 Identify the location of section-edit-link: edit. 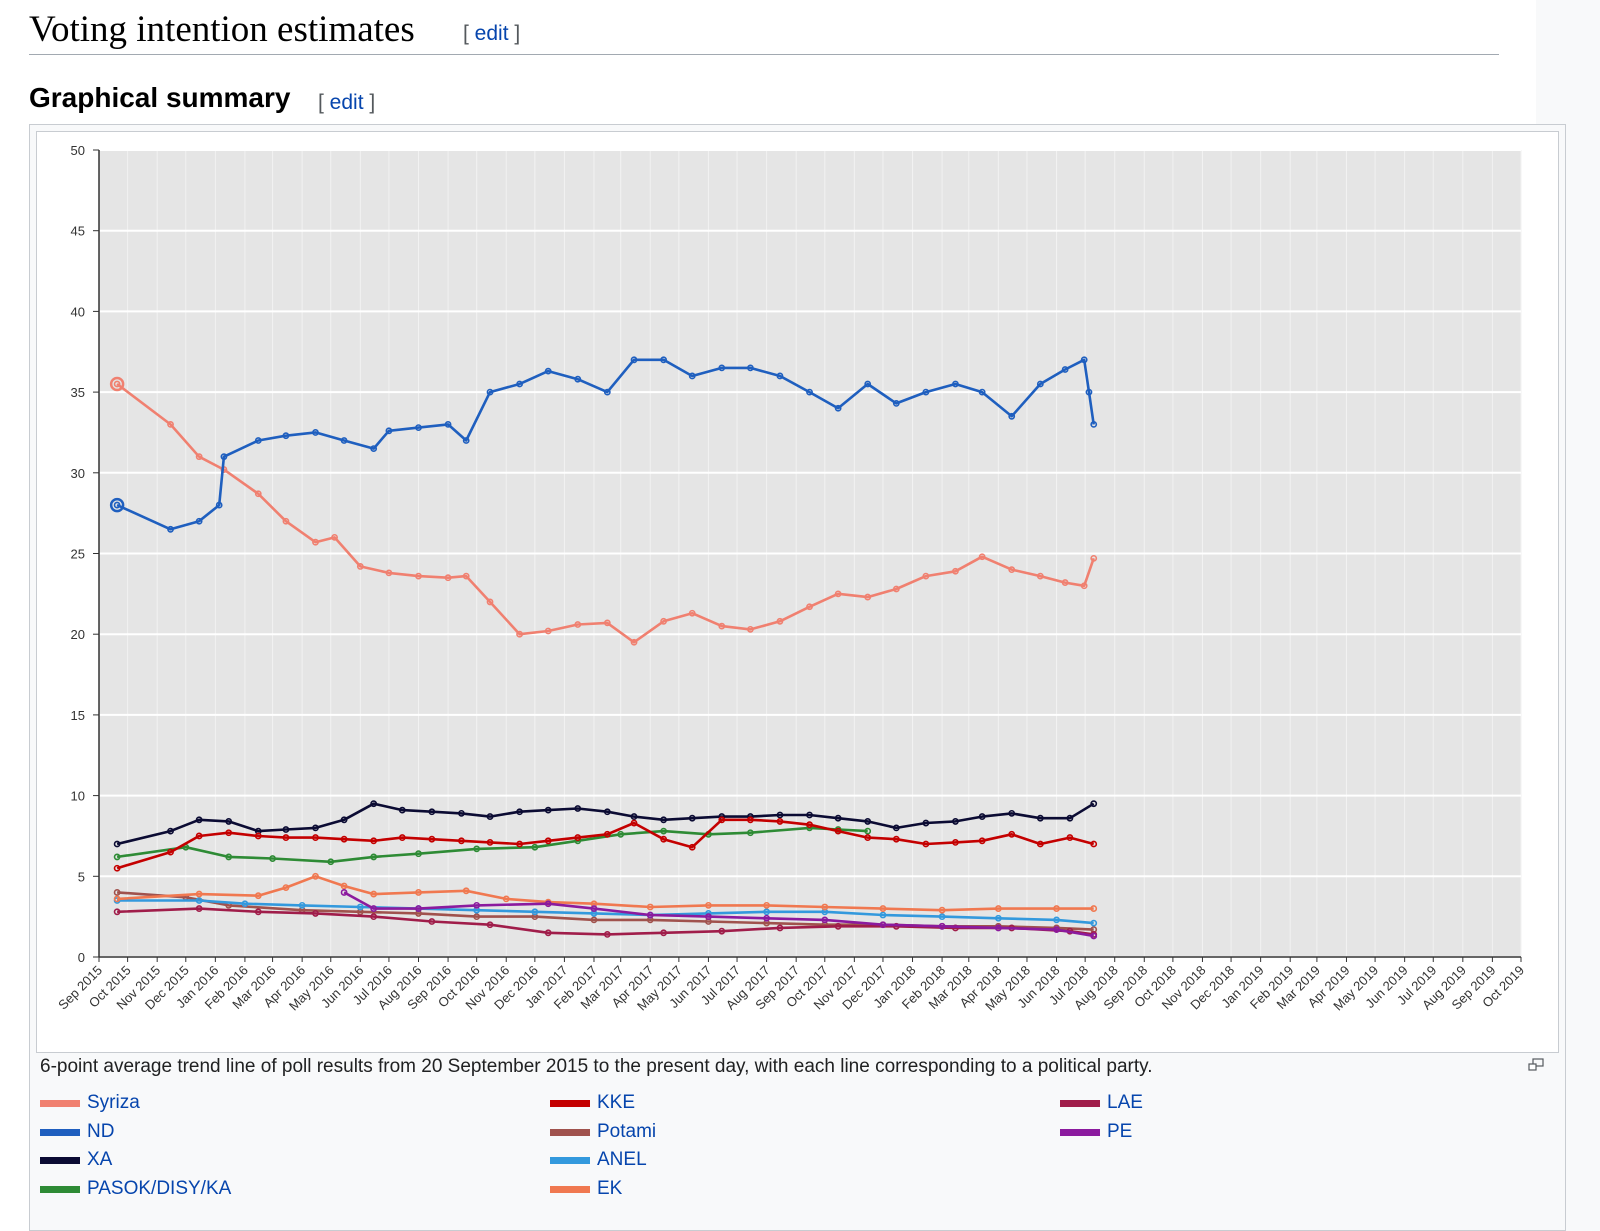
(491, 33).